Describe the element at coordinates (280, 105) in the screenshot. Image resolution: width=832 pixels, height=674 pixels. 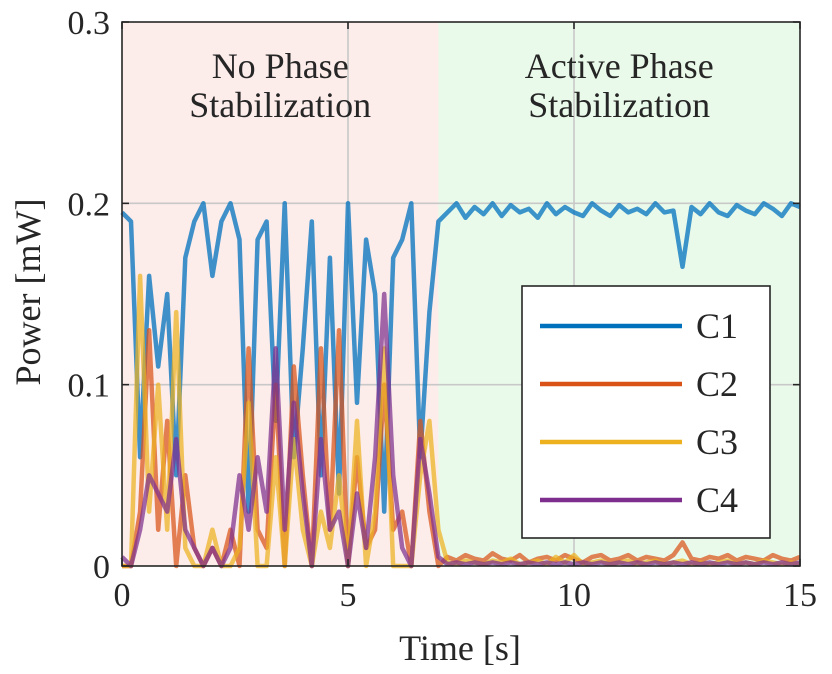
I see `no-phase-stabilization-label-line2: Stabilization` at that location.